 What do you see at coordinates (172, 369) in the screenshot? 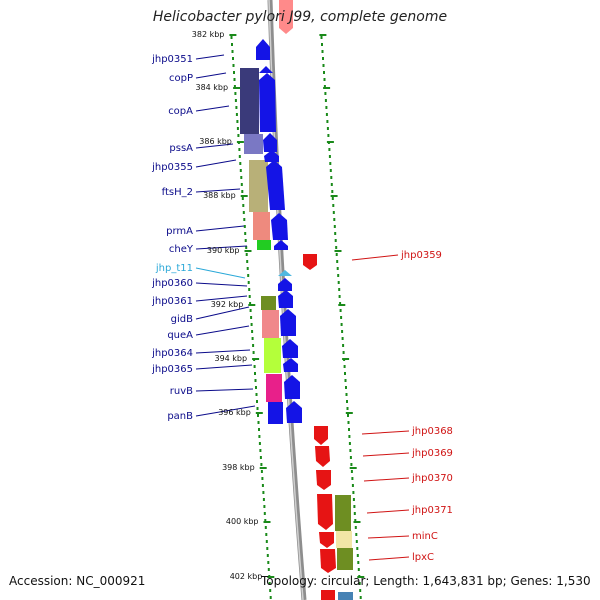
I see `gene-label-left: jhp0365` at bounding box center [172, 369].